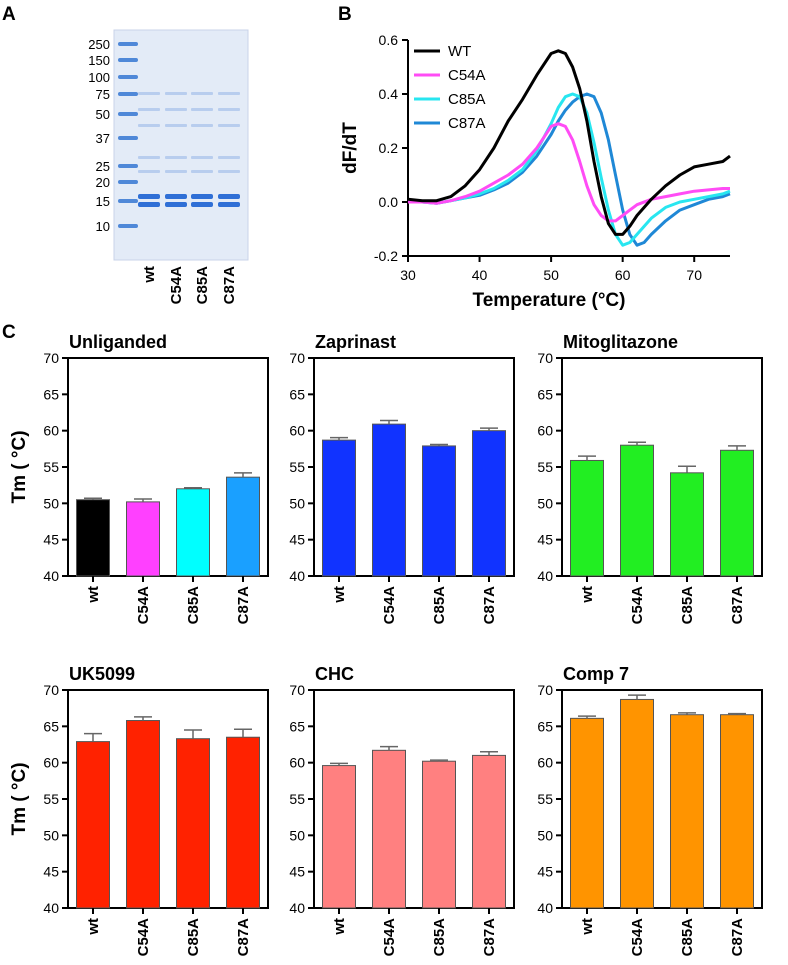 This screenshot has height=965, width=788. What do you see at coordinates (569, 142) in the screenshot?
I see `series-line-wt` at bounding box center [569, 142].